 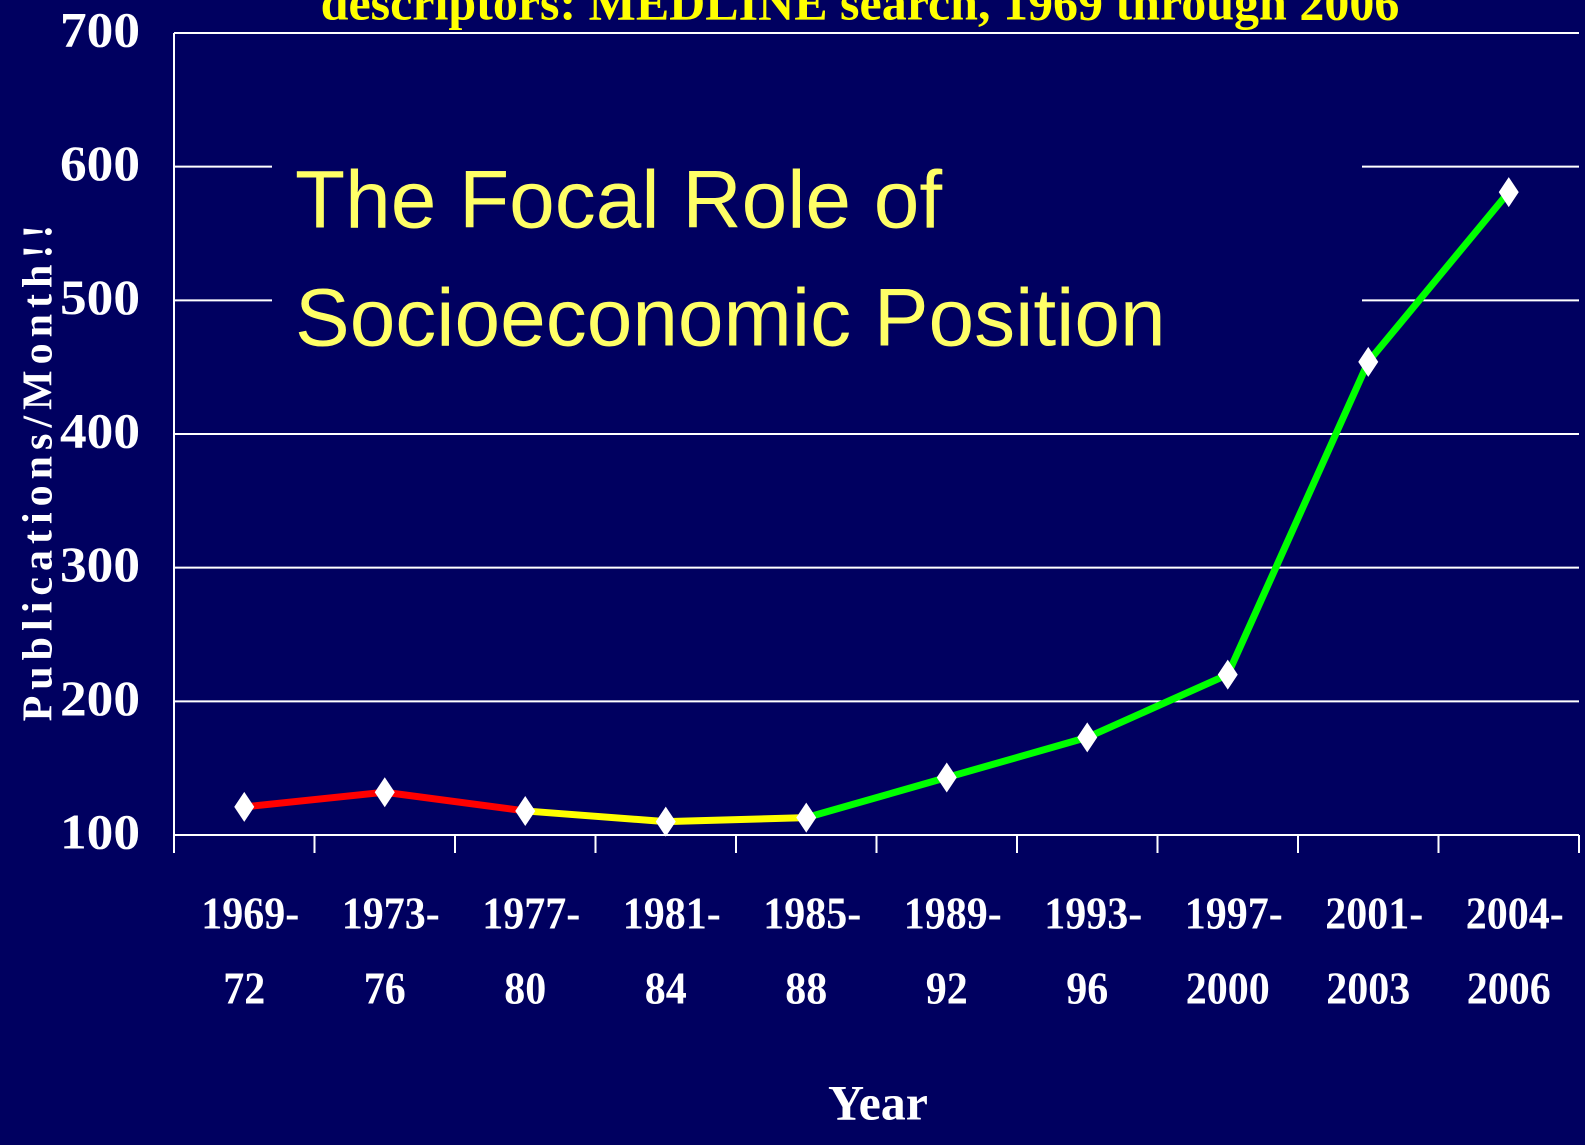 What do you see at coordinates (878, 1102) in the screenshot?
I see `x-axis-label: Year` at bounding box center [878, 1102].